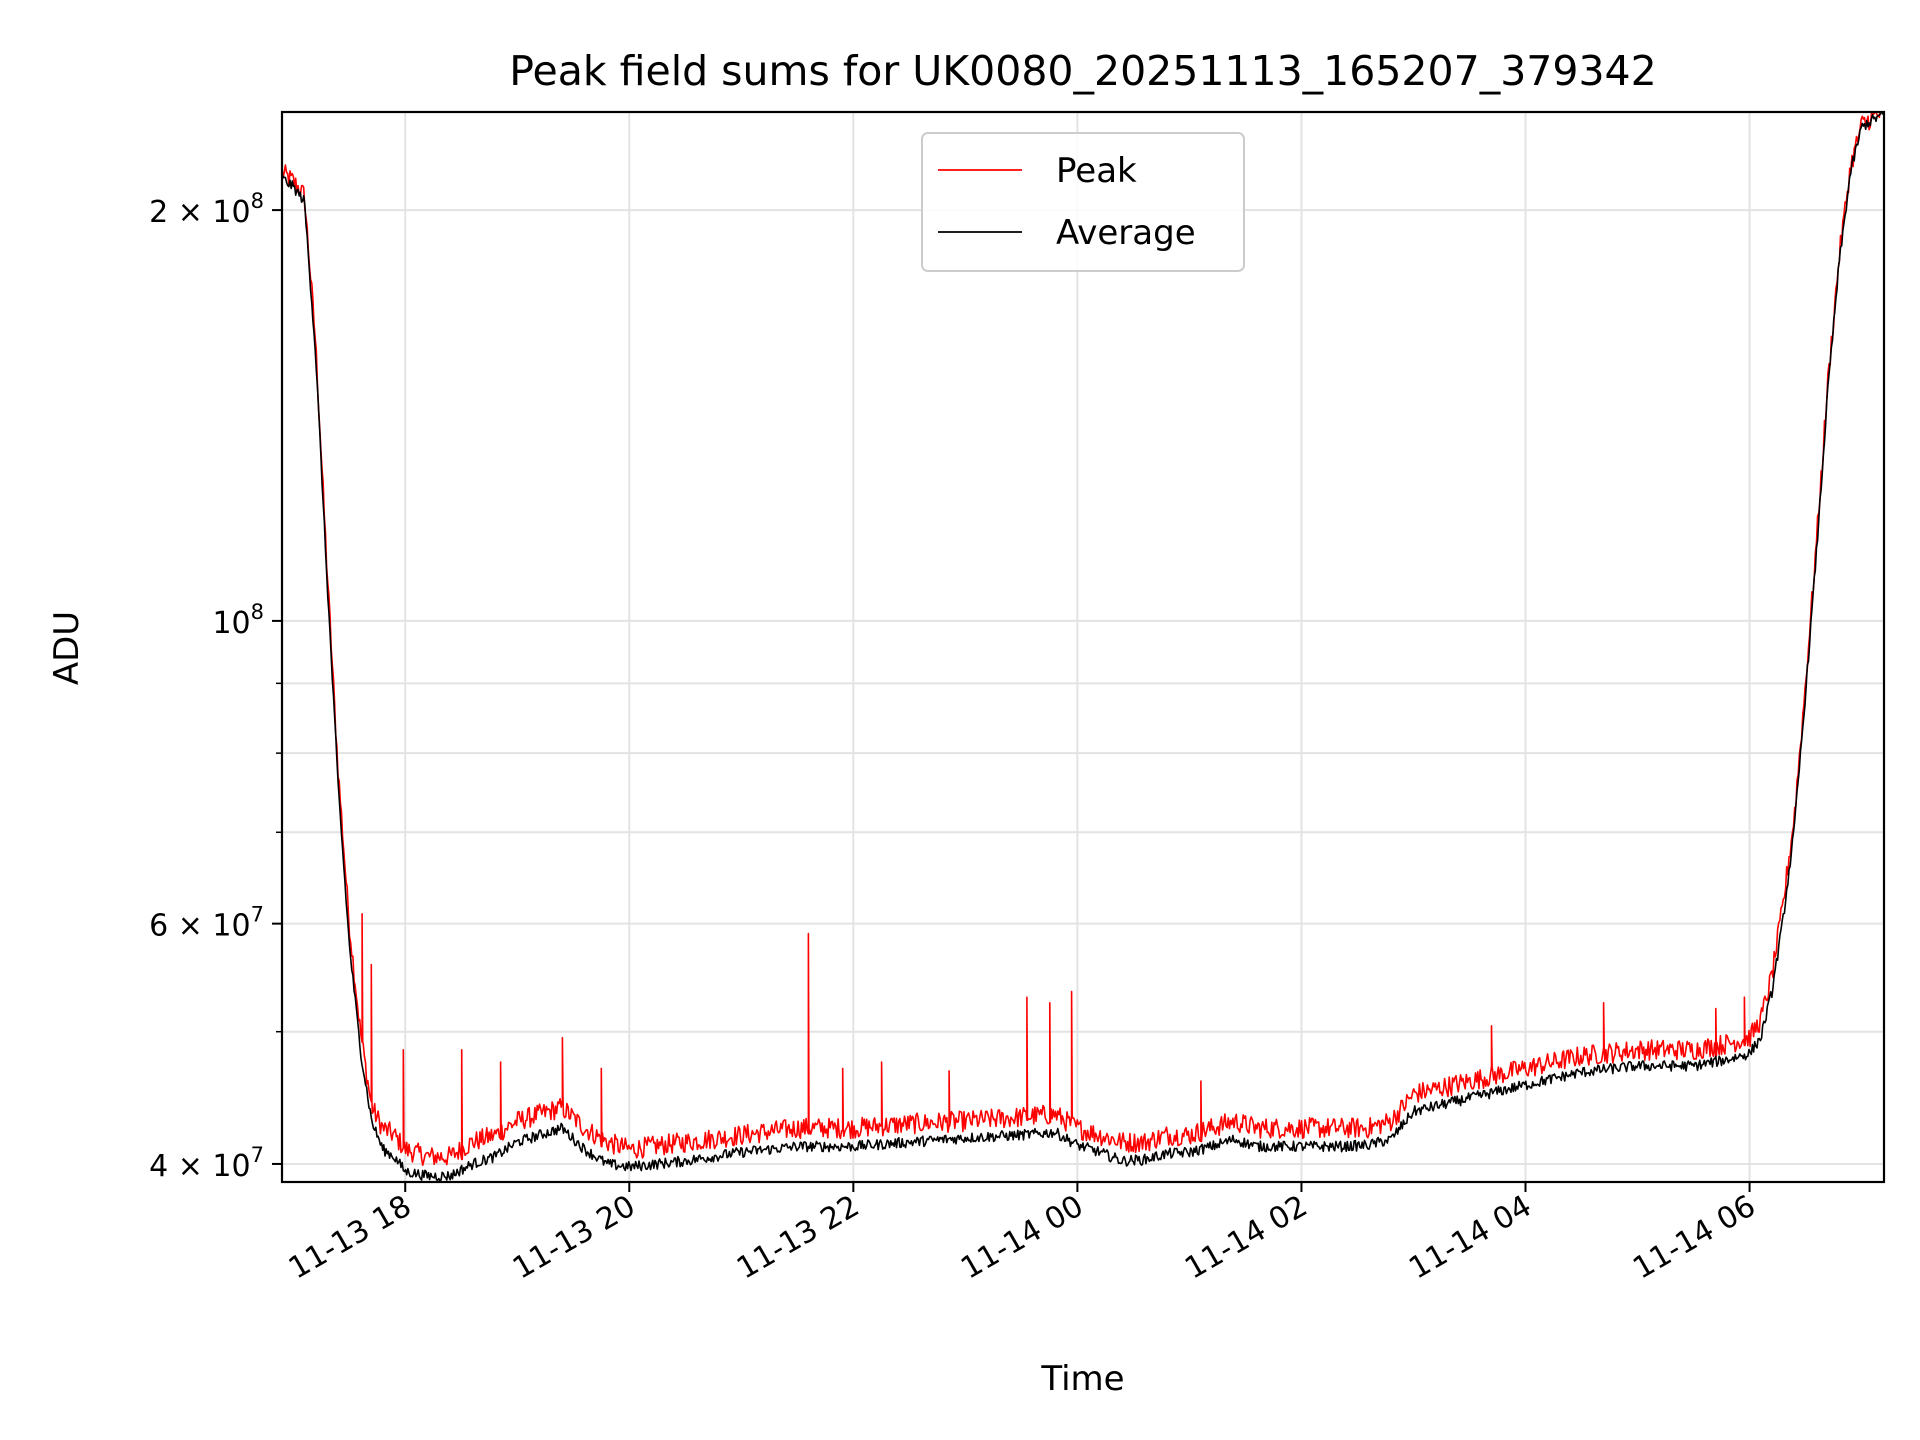 The width and height of the screenshot is (1920, 1440). Describe the element at coordinates (67, 648) in the screenshot. I see `y-axis-title: ADU` at that location.